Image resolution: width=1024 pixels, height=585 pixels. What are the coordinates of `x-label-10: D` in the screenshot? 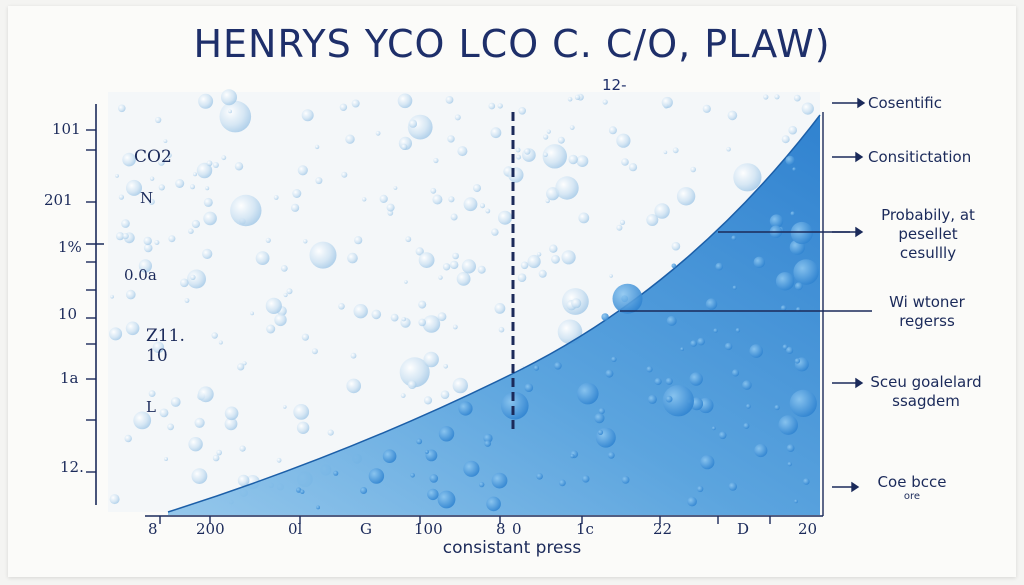 It's located at (743, 529).